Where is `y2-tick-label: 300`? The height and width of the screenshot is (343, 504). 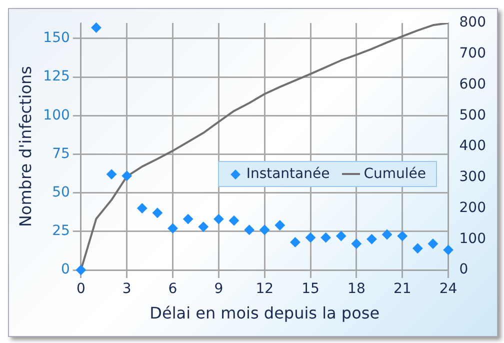
y2-tick-label: 300 is located at coordinates (472, 177).